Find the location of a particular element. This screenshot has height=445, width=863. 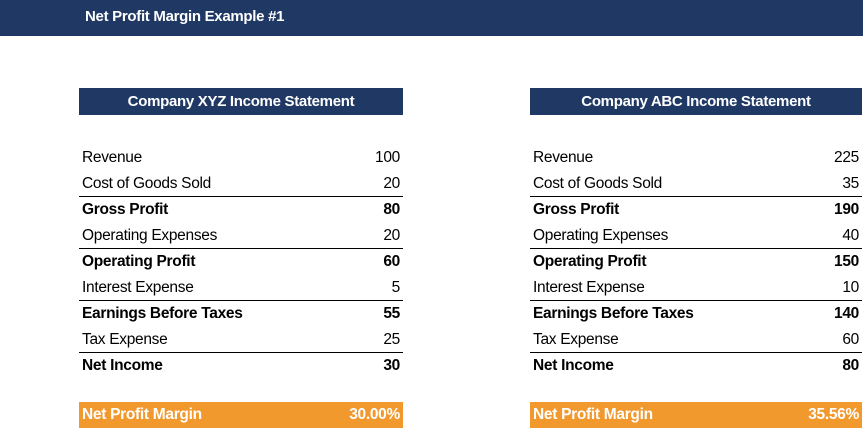

row-net-income: Net Income 80 is located at coordinates (696, 366).